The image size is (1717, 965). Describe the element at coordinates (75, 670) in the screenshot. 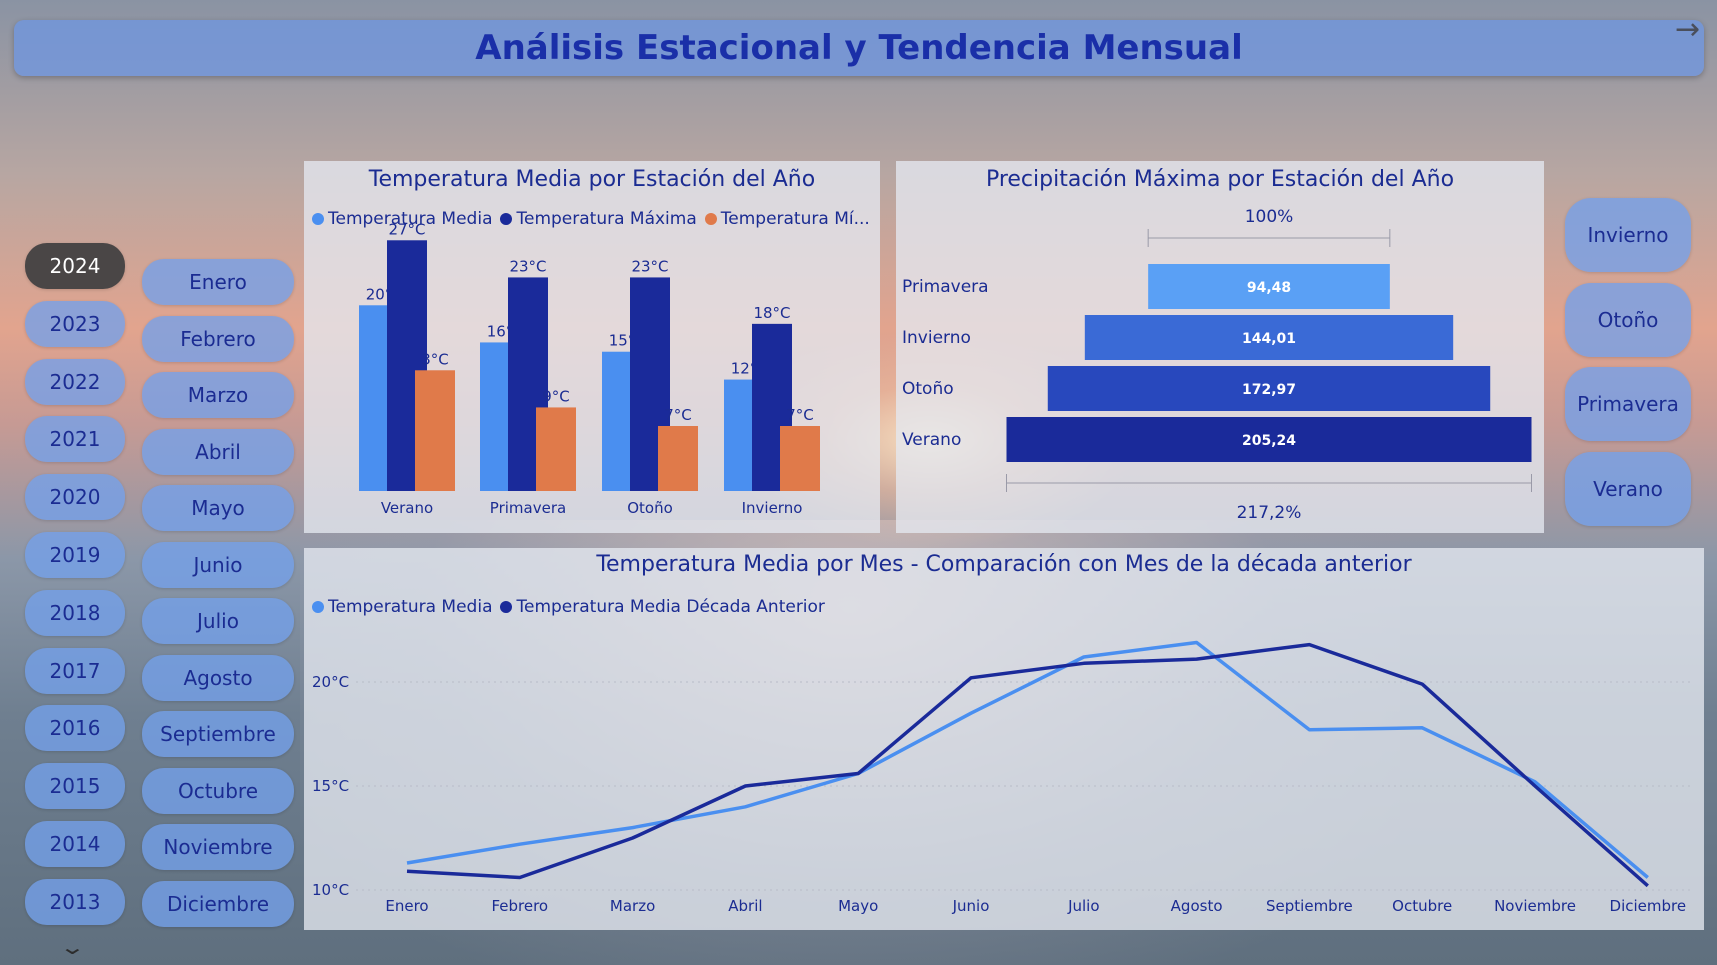

I see `year-button-2017: 2017` at that location.